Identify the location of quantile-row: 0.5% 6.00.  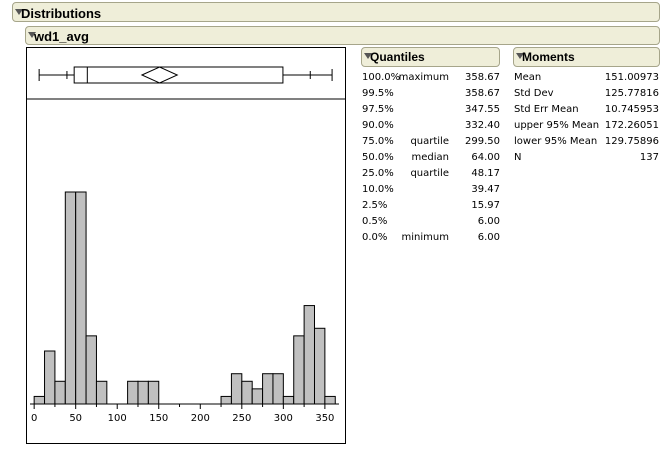
(432, 222).